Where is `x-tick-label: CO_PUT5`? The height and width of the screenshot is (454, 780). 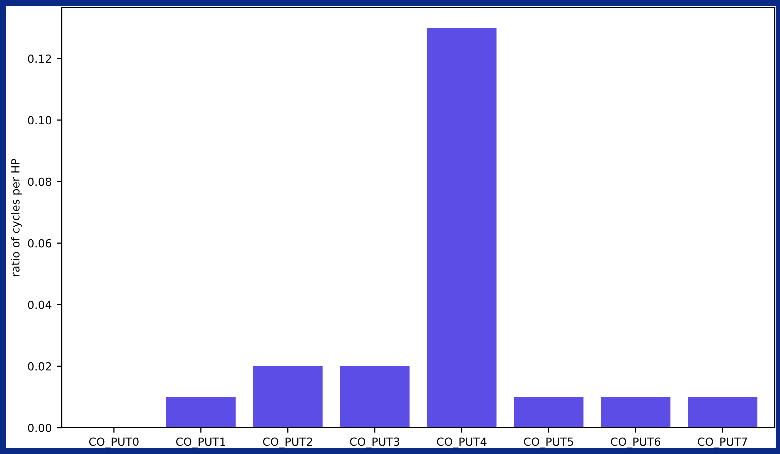
x-tick-label: CO_PUT5 is located at coordinates (549, 443).